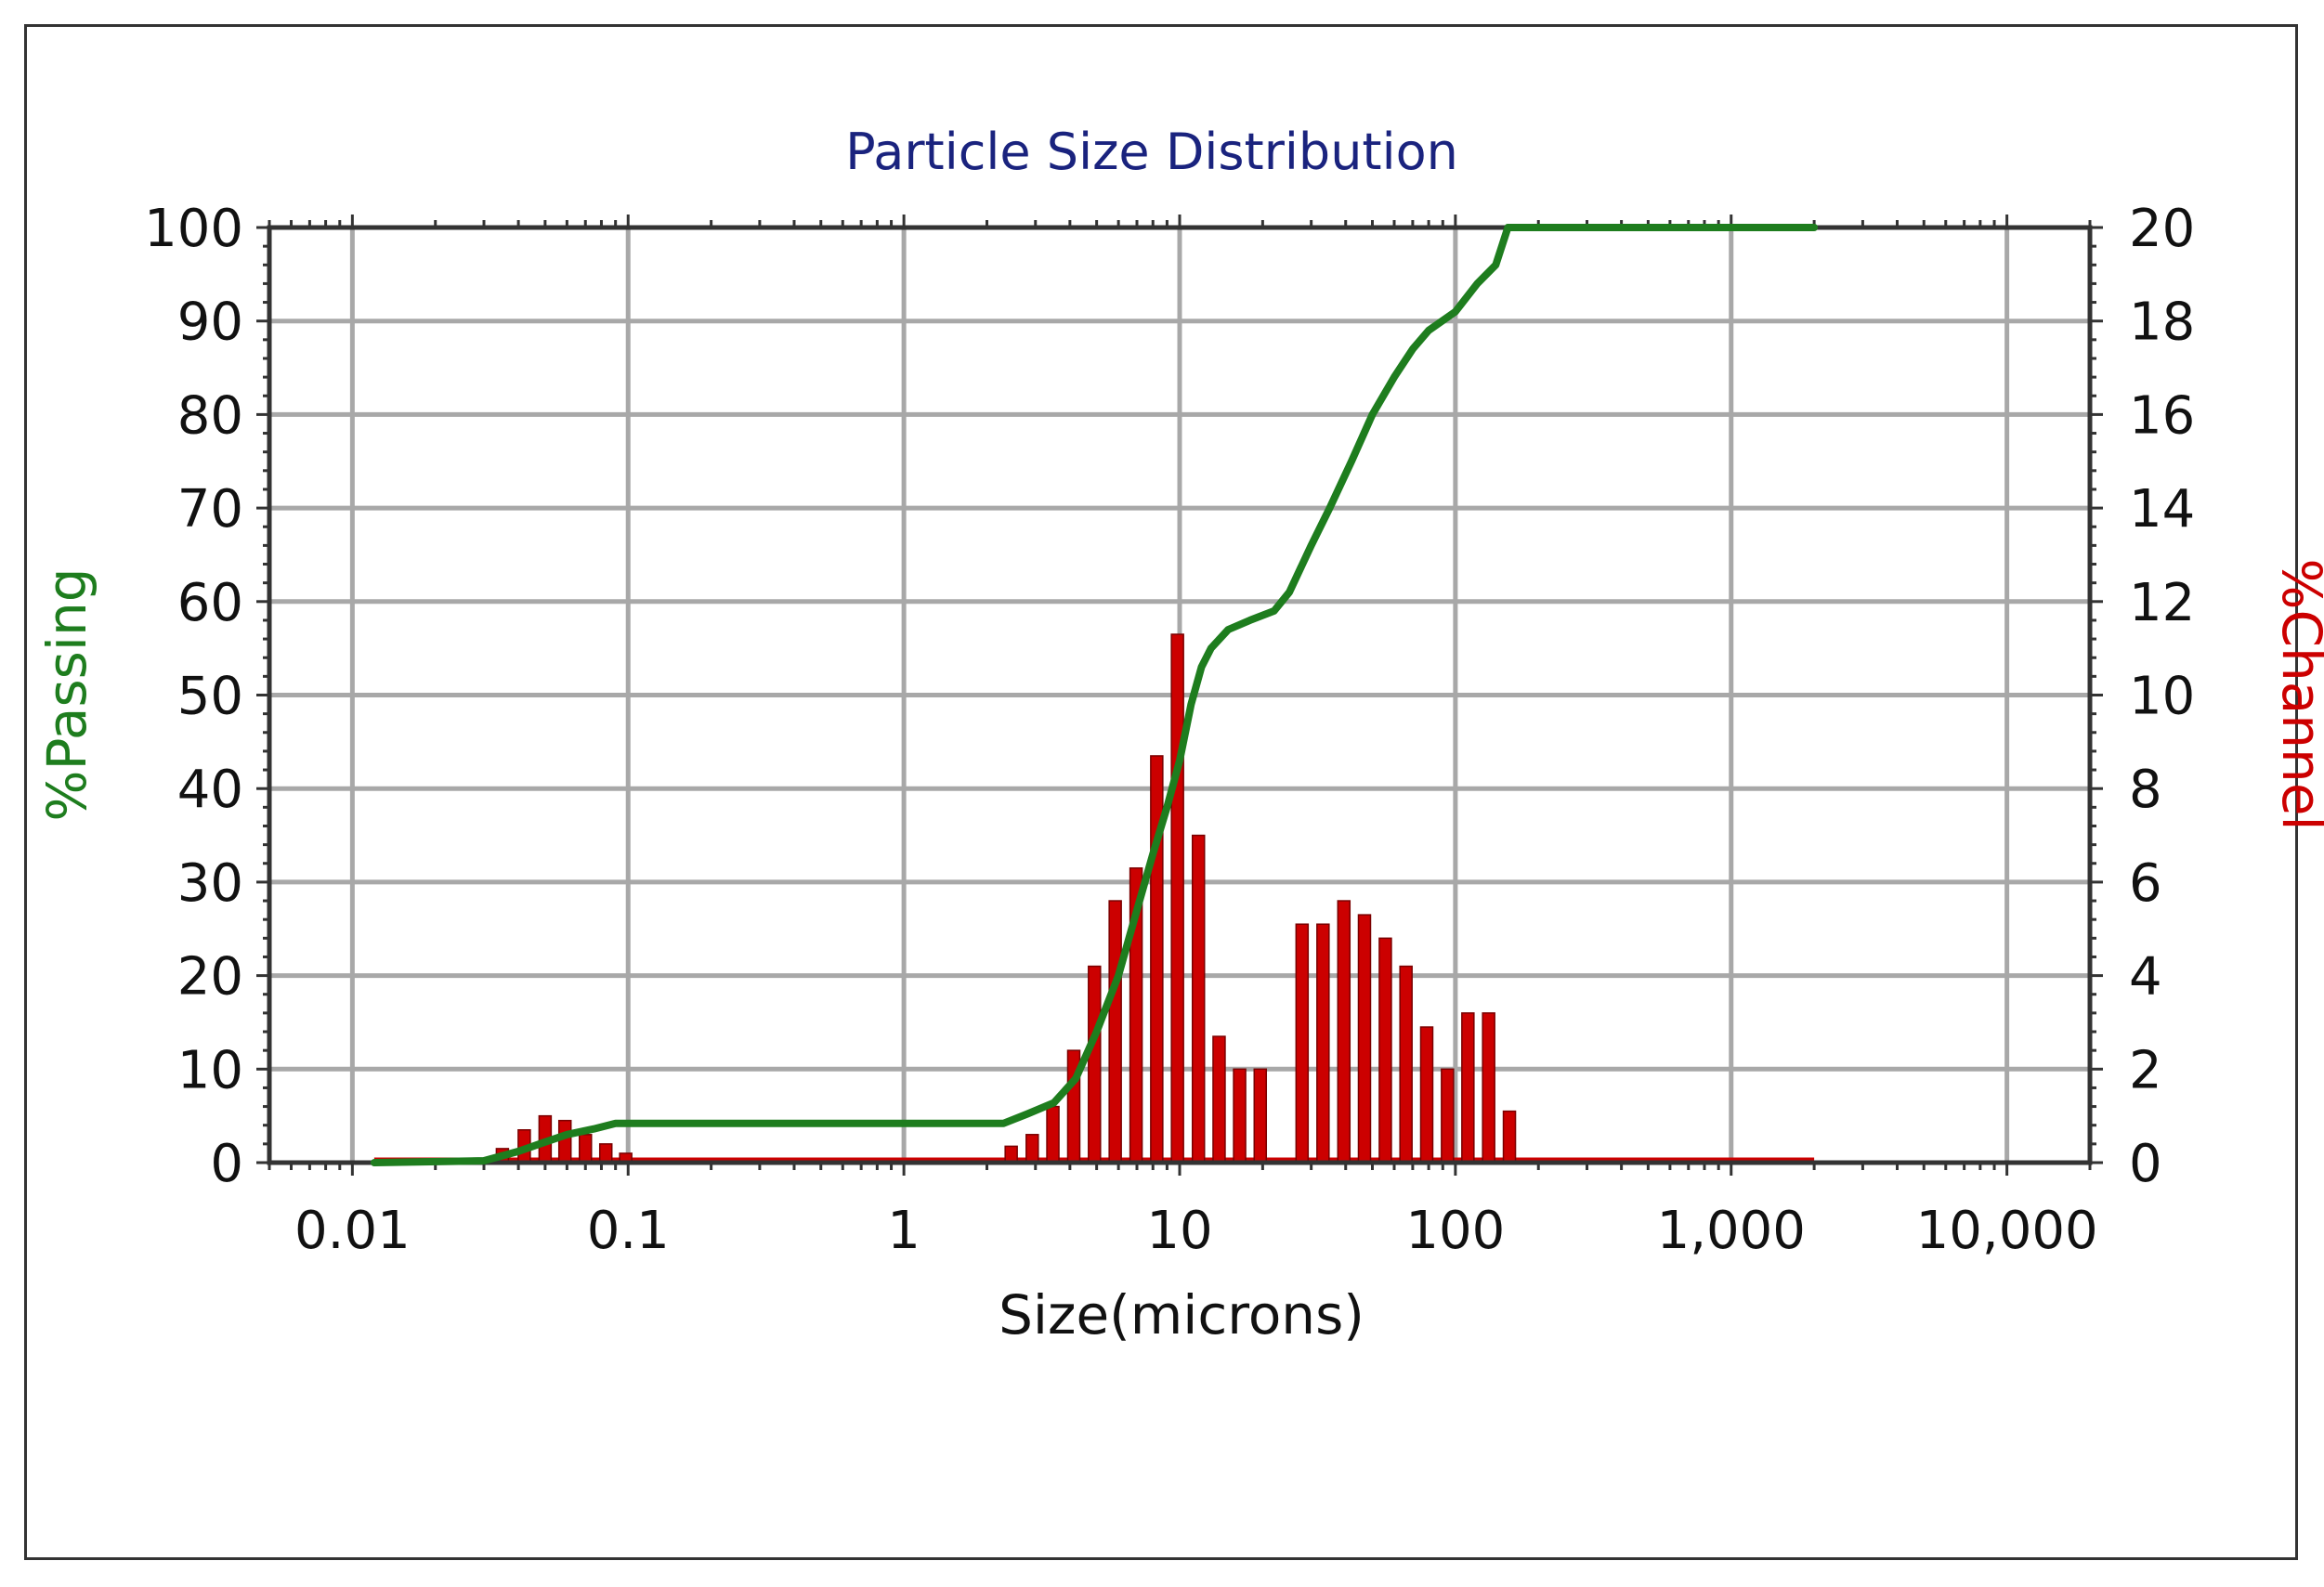 The image size is (2324, 1587). I want to click on y-left-tick-label: 80, so click(210, 415).